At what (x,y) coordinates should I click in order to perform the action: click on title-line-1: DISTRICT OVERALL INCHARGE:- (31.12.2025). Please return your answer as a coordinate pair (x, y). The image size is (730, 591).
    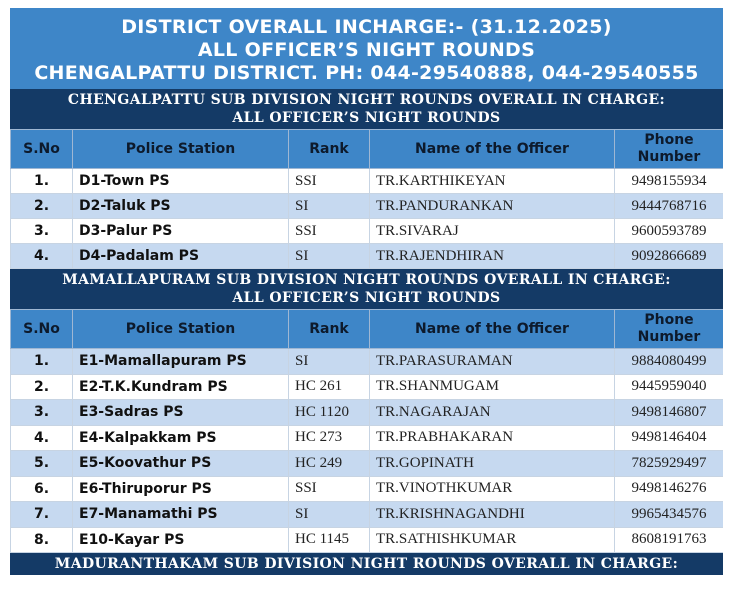
    Looking at the image, I should click on (366, 27).